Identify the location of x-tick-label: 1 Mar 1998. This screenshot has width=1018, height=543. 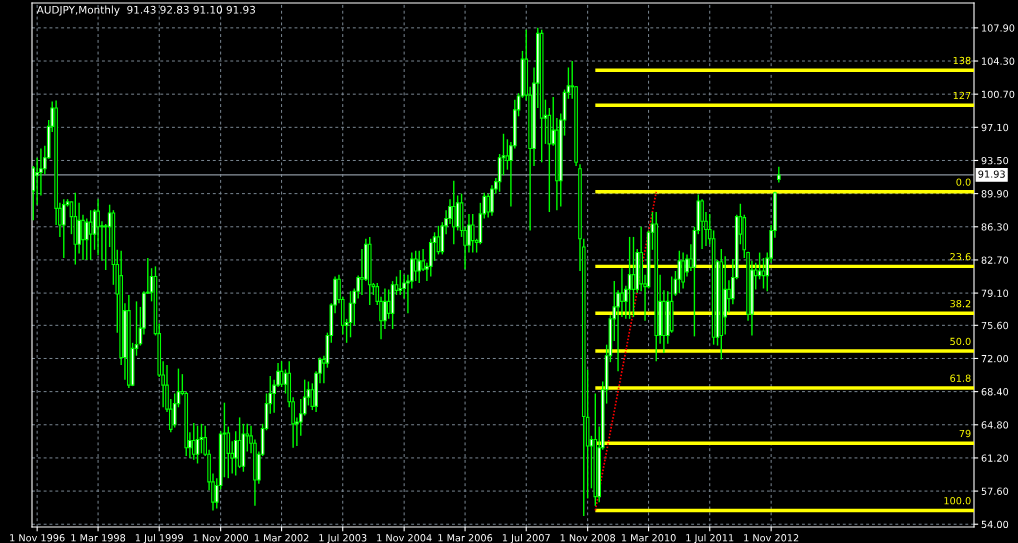
(98, 538).